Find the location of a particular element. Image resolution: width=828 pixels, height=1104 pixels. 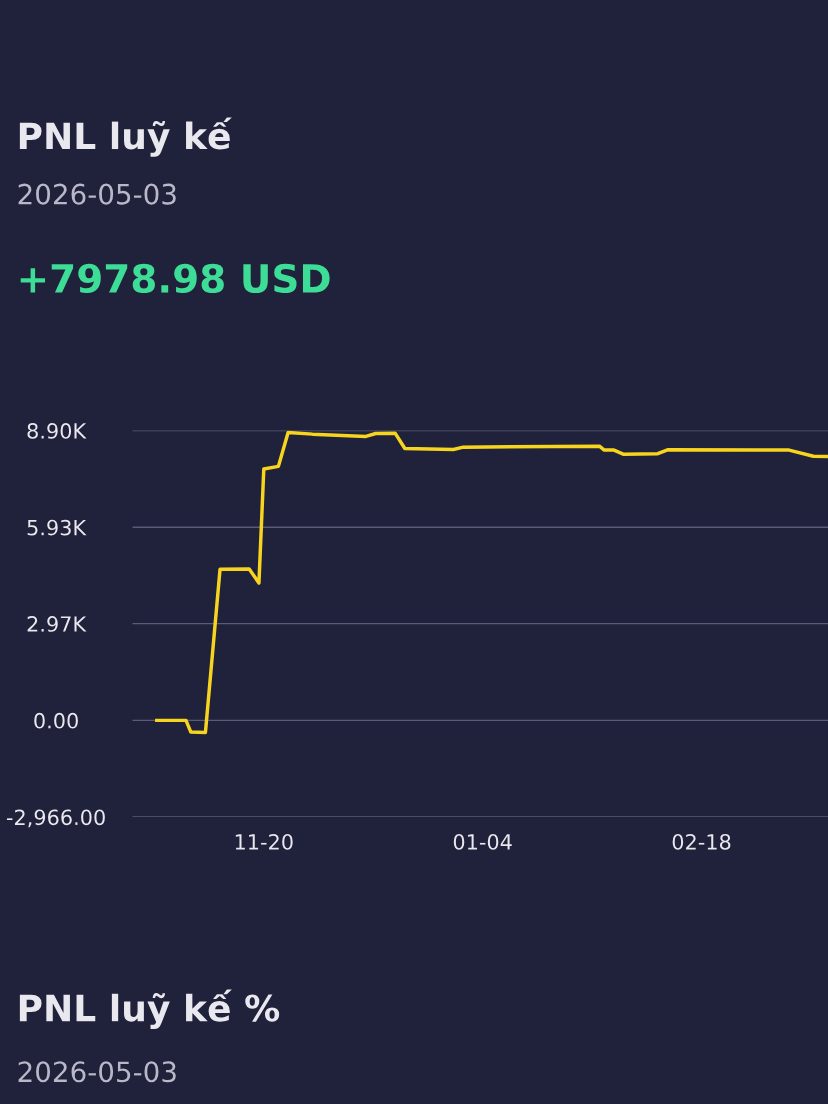

x-tick-label: 02-18 is located at coordinates (701, 841).